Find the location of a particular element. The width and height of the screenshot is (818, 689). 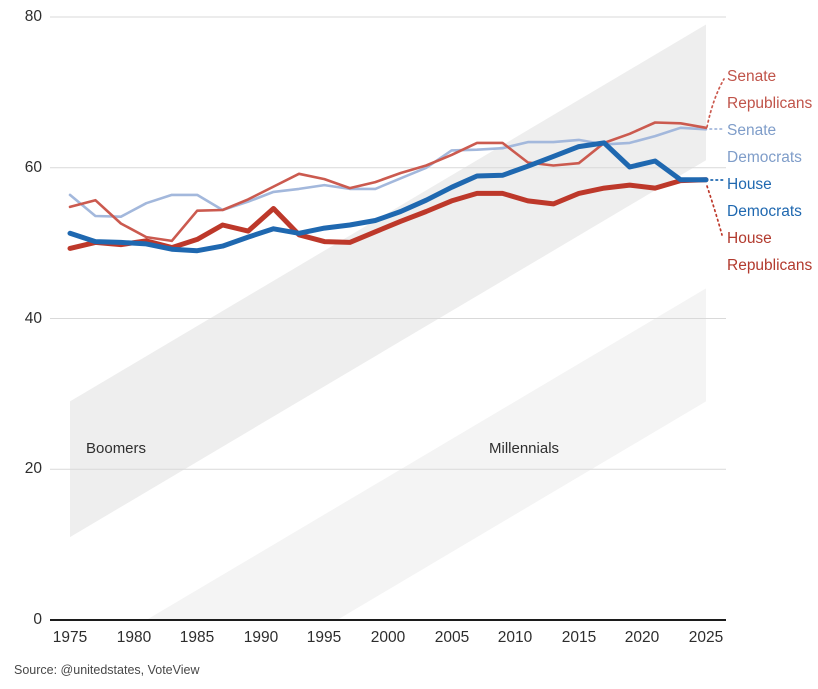

x-tick-label: 2020 is located at coordinates (642, 637).